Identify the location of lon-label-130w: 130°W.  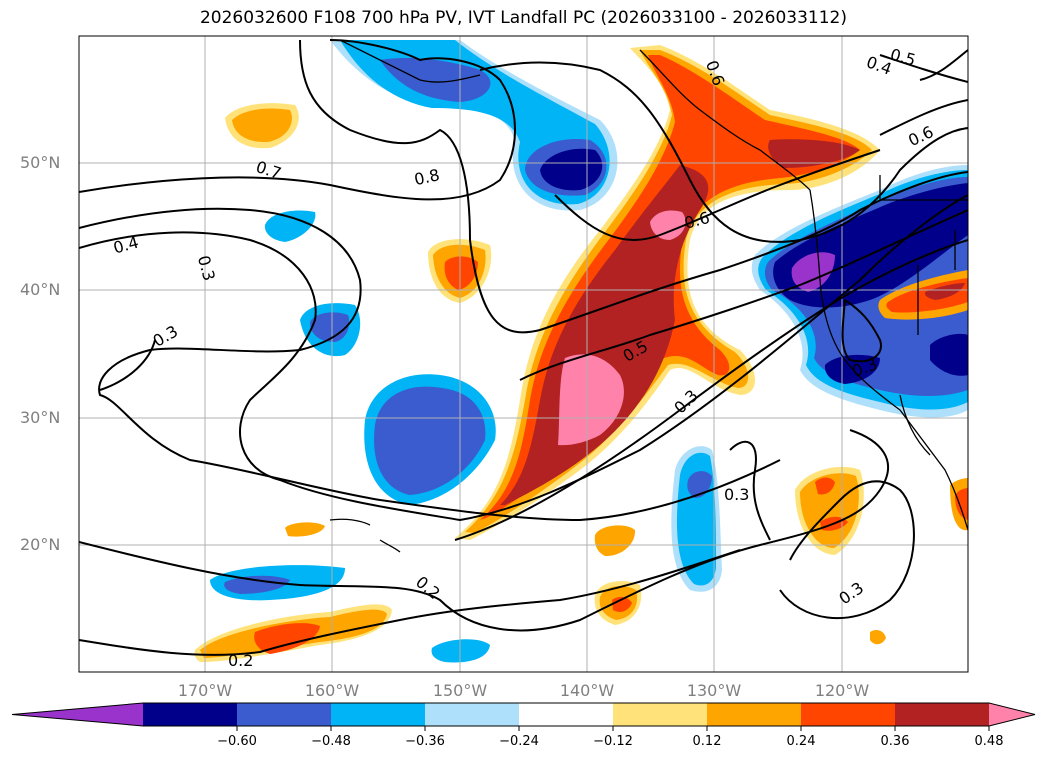
(714, 690).